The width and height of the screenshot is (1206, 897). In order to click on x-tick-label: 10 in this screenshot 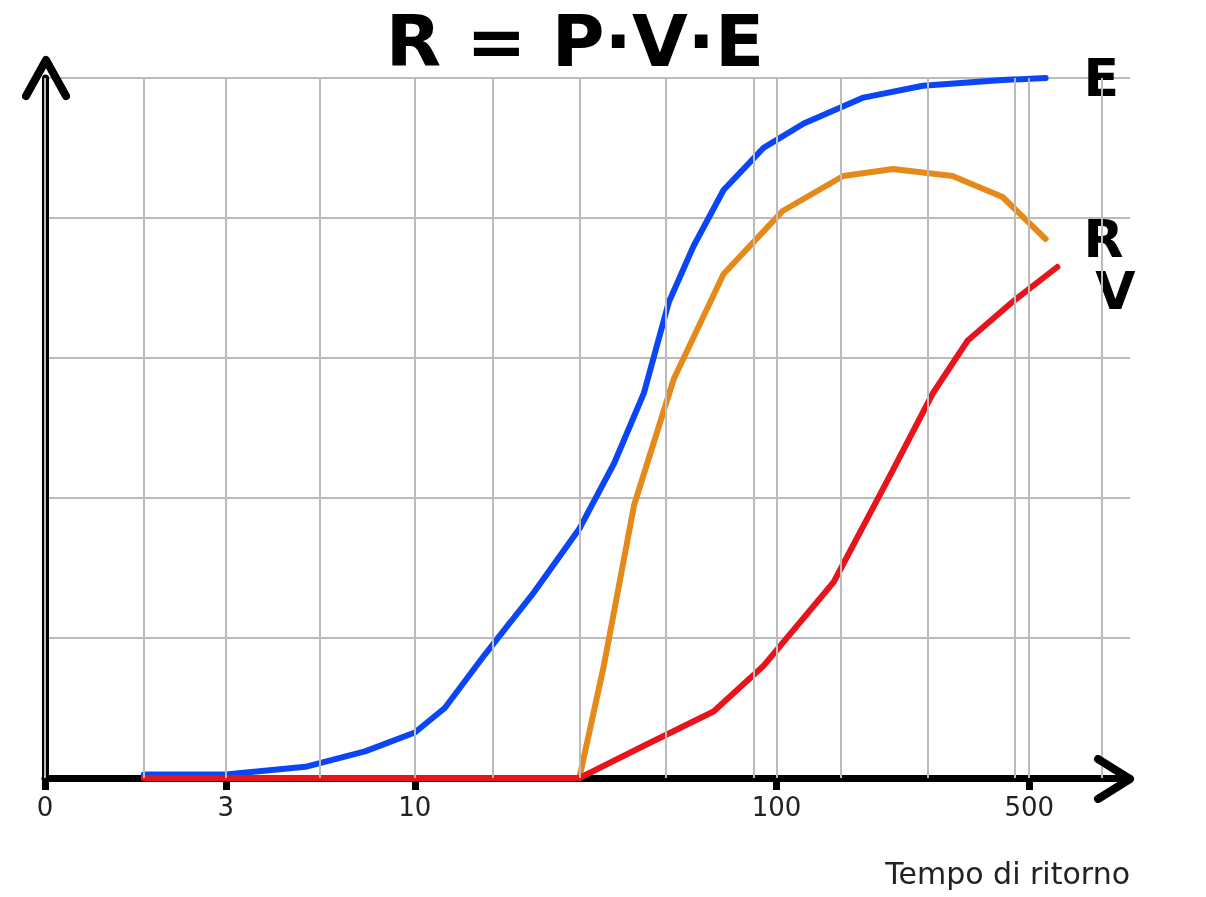, I will do `click(415, 807)`.